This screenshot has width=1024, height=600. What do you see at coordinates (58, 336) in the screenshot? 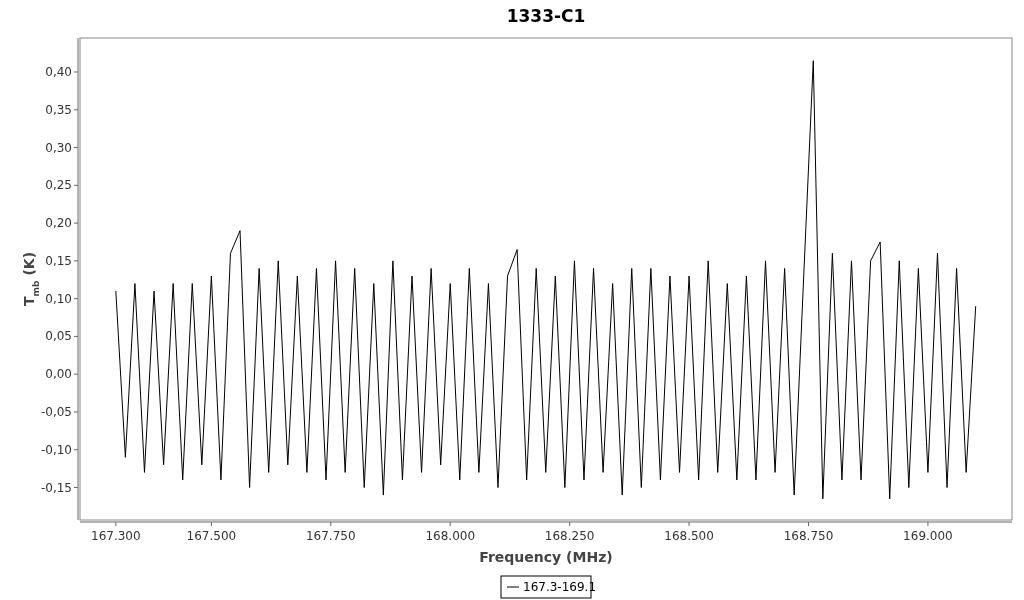
I see `y-tick-label: 0,05` at bounding box center [58, 336].